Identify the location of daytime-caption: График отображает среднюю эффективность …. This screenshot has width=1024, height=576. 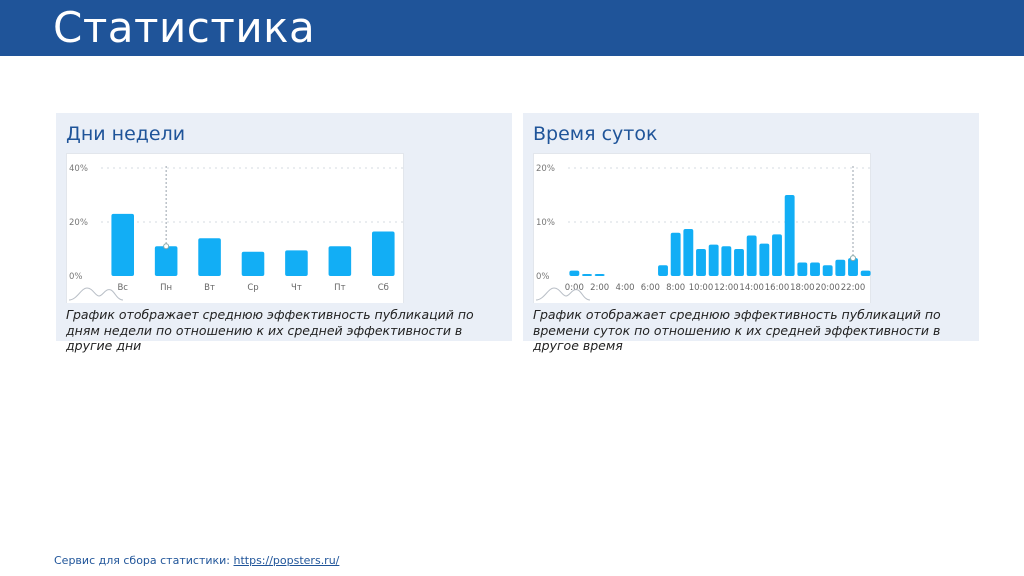
(737, 330).